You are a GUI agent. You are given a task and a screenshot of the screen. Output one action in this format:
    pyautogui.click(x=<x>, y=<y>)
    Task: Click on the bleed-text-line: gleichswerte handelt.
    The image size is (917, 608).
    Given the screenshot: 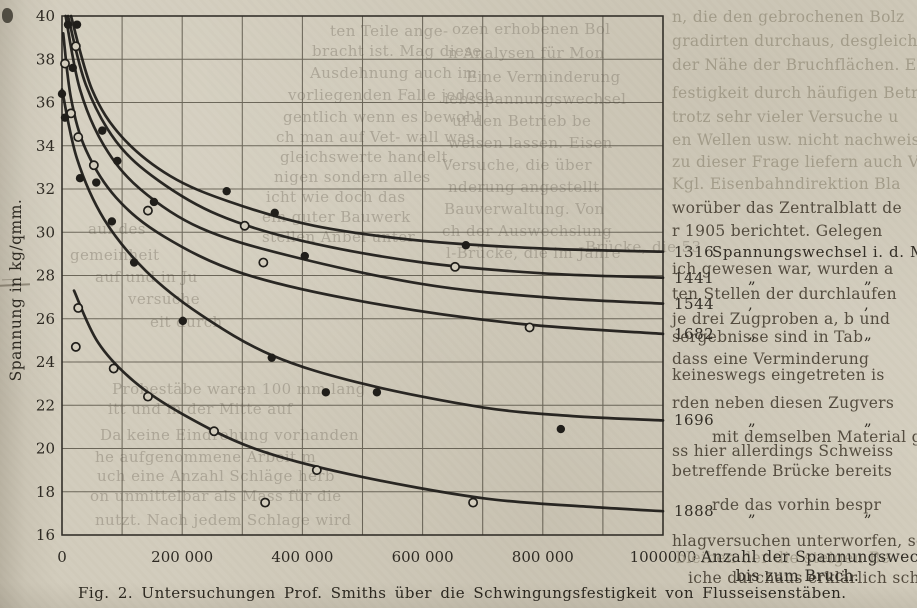 What is the action you would take?
    pyautogui.click(x=367, y=157)
    